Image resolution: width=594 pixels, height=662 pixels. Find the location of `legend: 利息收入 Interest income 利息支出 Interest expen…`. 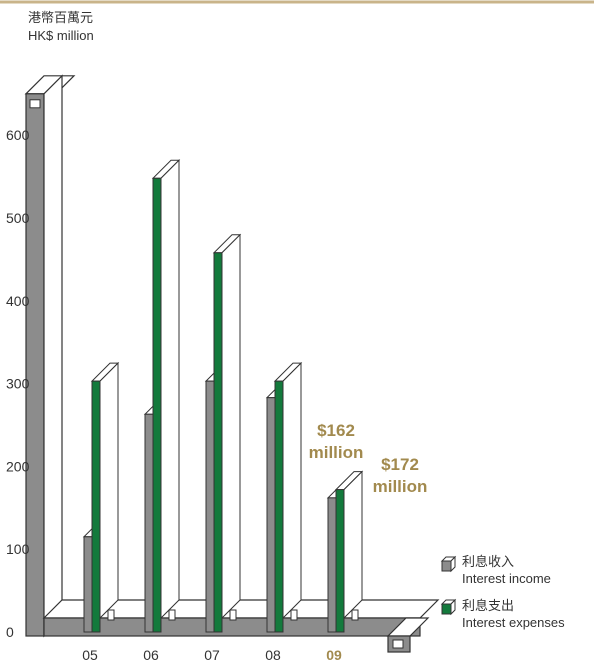

legend: 利息收入 Interest income 利息支出 Interest expen… is located at coordinates (502, 592).